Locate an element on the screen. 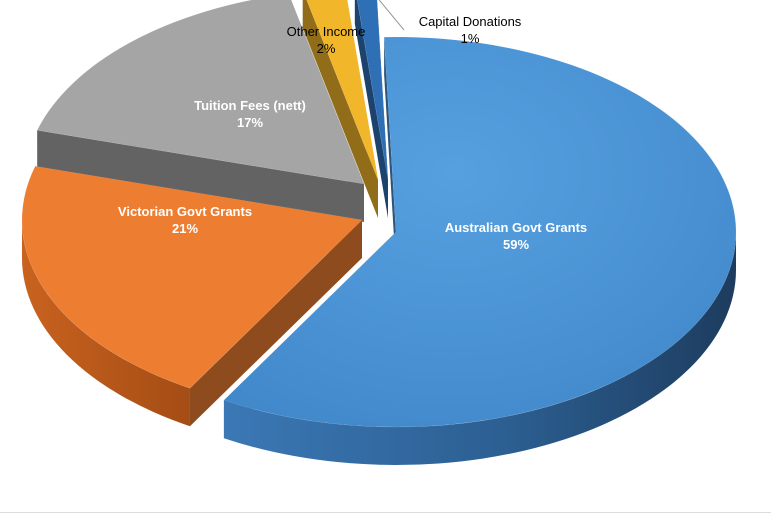 This screenshot has height=525, width=771. slice-percent-capital-donations: 1% is located at coordinates (470, 38).